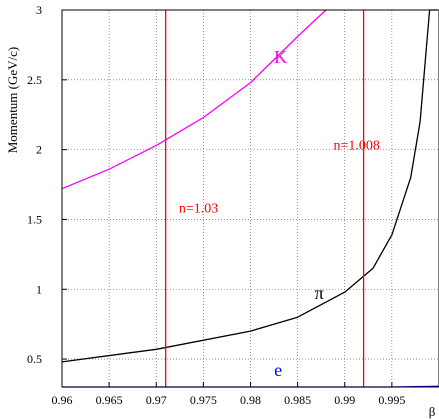 The height and width of the screenshot is (420, 439). I want to click on x-tick-label: 0.96, so click(62, 400).